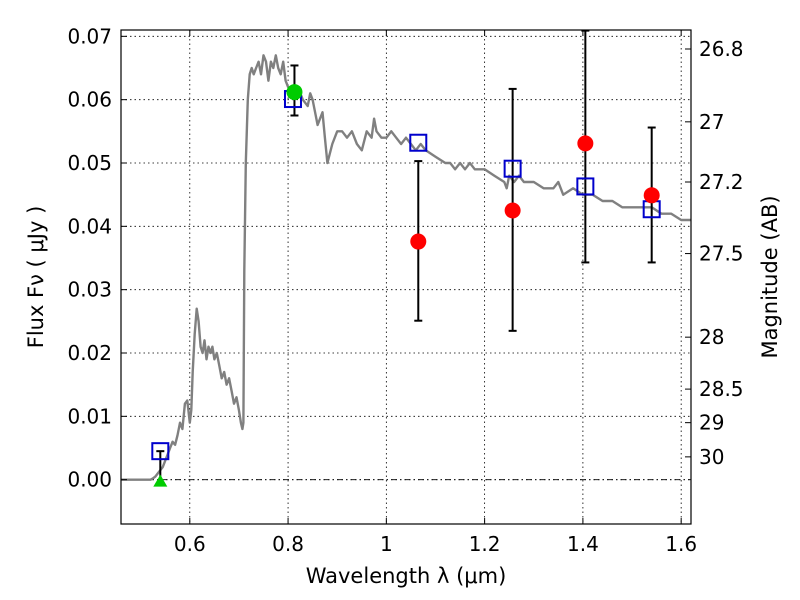 This screenshot has height=600, width=800. Describe the element at coordinates (89, 416) in the screenshot. I see `y-tick-label: 0.01` at that location.